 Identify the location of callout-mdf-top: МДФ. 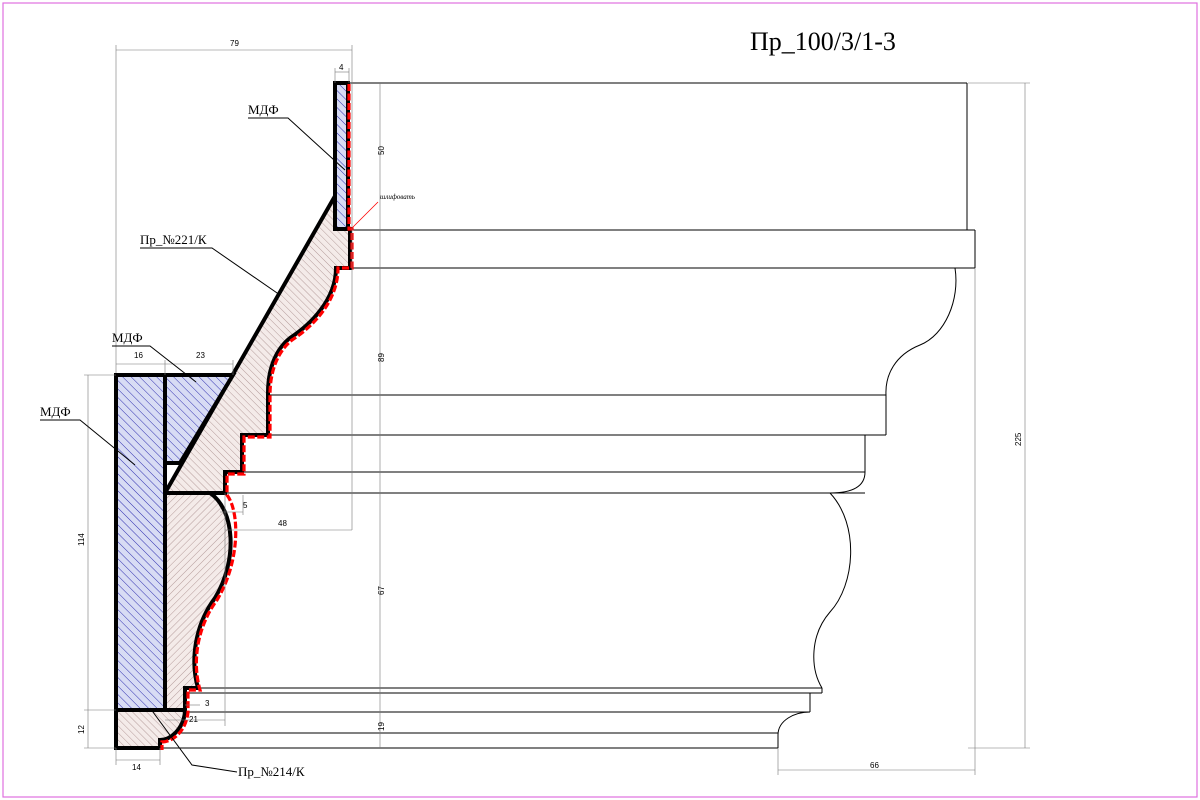
(263, 109).